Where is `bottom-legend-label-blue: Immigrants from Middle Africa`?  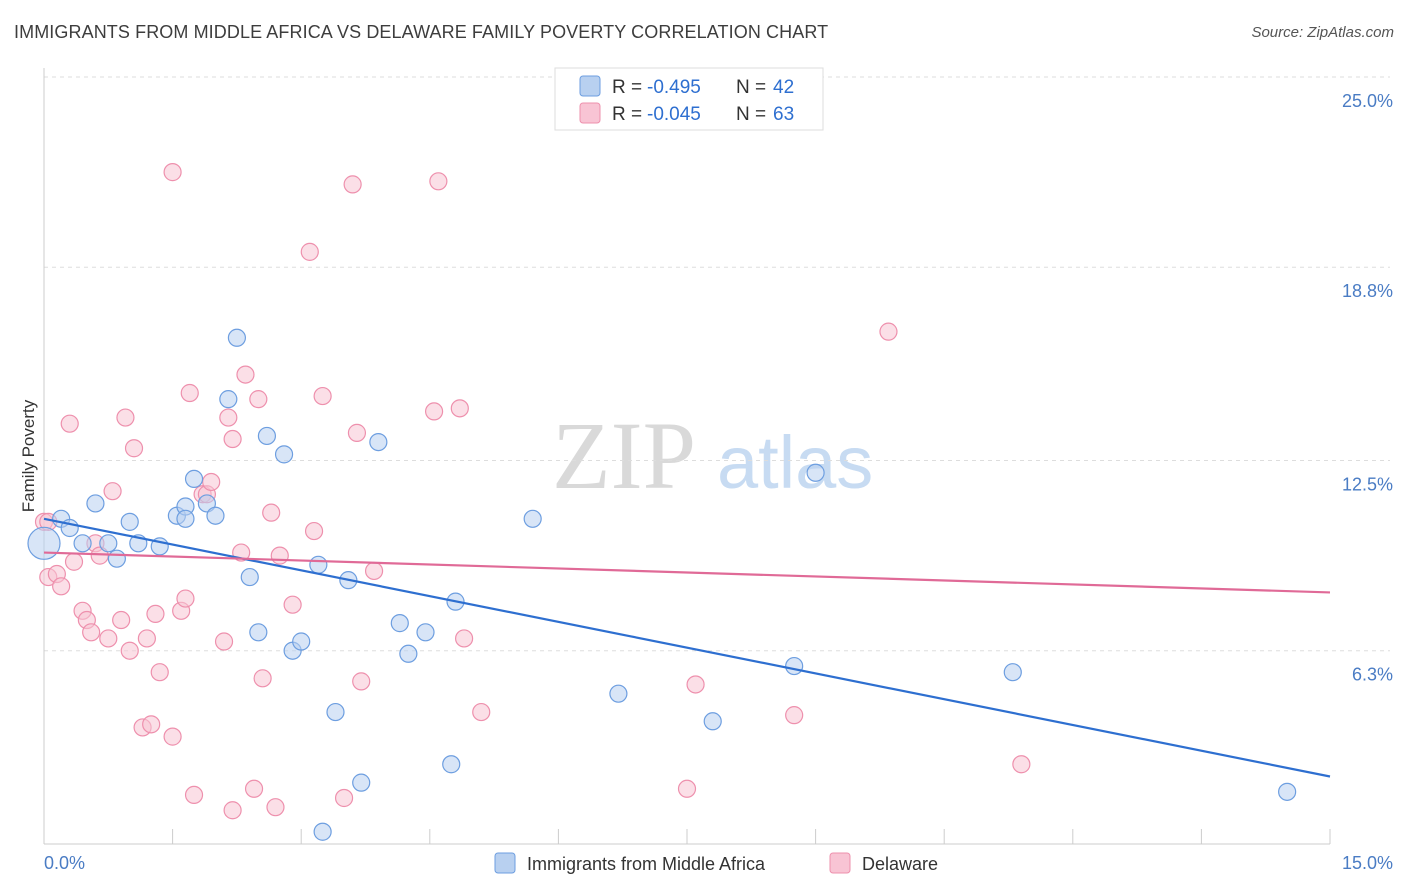 bottom-legend-label-blue: Immigrants from Middle Africa is located at coordinates (646, 864).